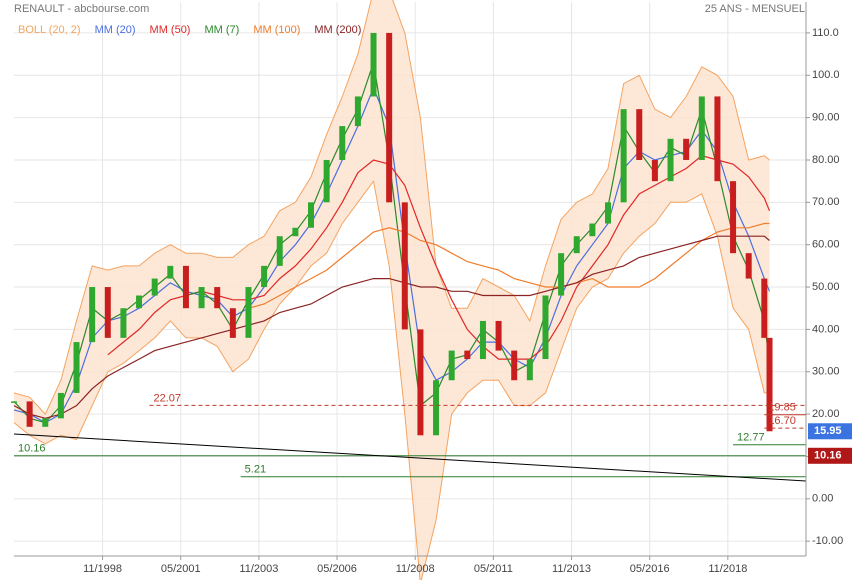 The height and width of the screenshot is (580, 855). What do you see at coordinates (825, 33) in the screenshot?
I see `y-tick-label: 110.0` at bounding box center [825, 33].